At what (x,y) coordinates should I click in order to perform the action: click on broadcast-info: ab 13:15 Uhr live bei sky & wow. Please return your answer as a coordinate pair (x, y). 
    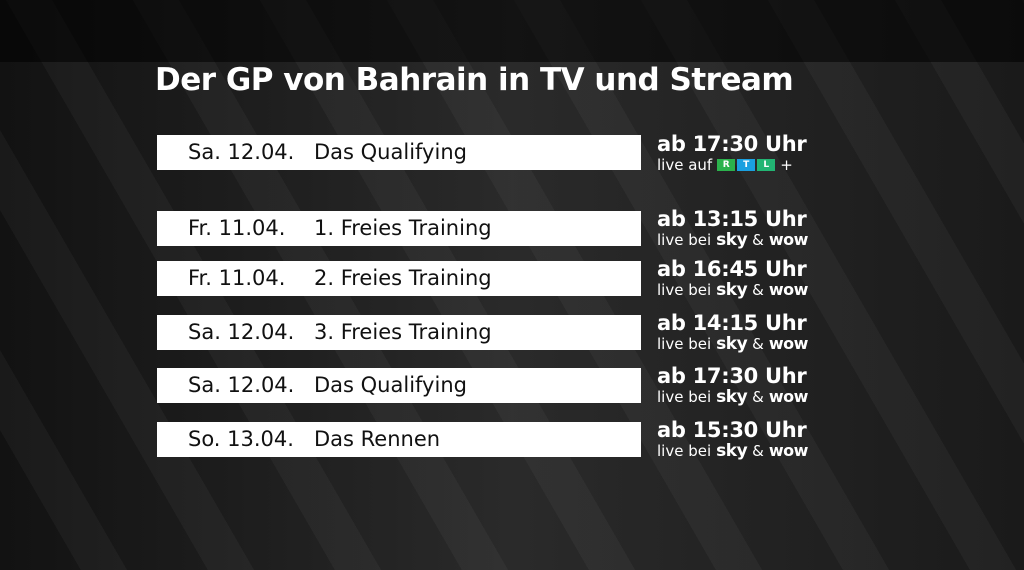
    Looking at the image, I should click on (733, 228).